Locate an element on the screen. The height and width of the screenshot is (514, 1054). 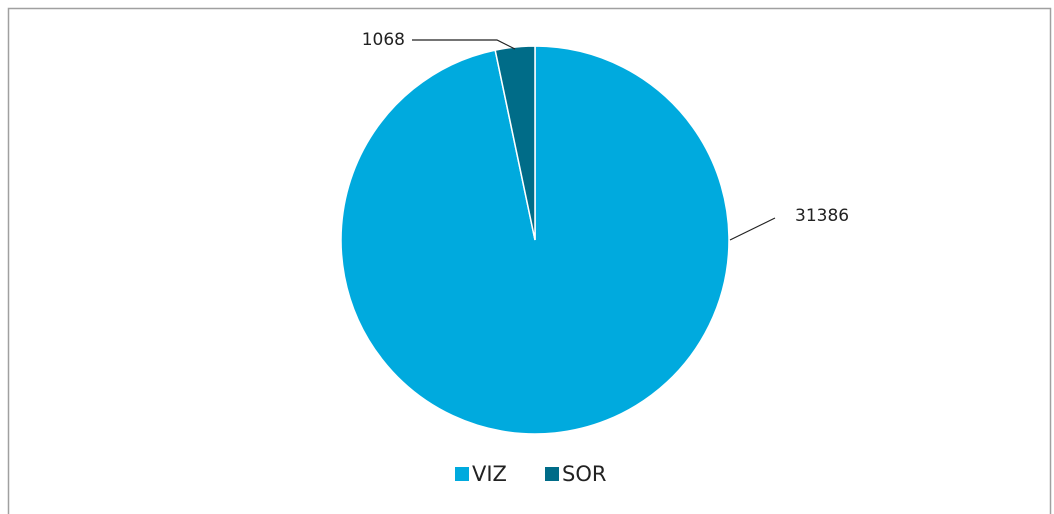
data-label: 1068 is located at coordinates (383, 40).